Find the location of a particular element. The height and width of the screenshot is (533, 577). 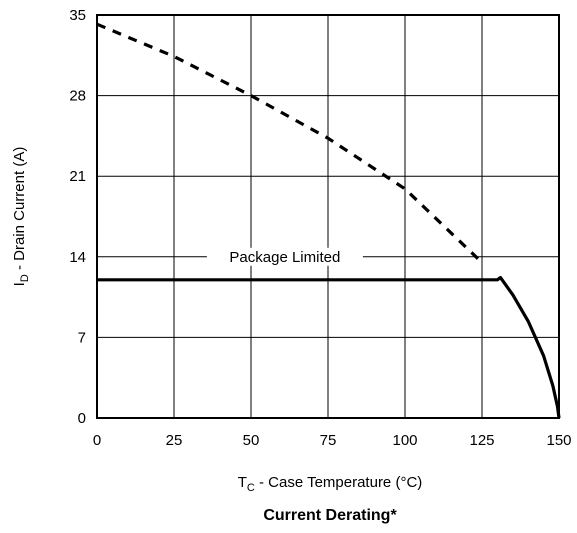

x-tick-label: 50 is located at coordinates (251, 440).